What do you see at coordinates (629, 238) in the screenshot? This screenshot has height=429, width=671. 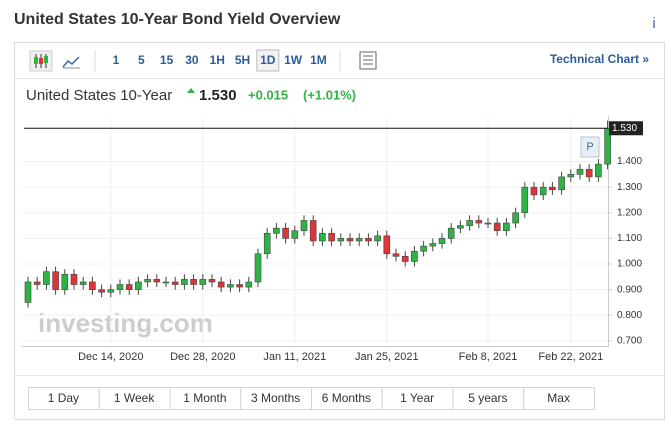 I see `y-tick-label: 1.100` at bounding box center [629, 238].